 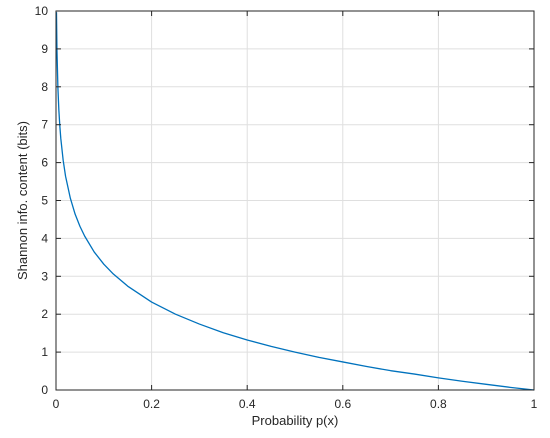 I want to click on x-tick-label: 0.8, so click(x=438, y=404).